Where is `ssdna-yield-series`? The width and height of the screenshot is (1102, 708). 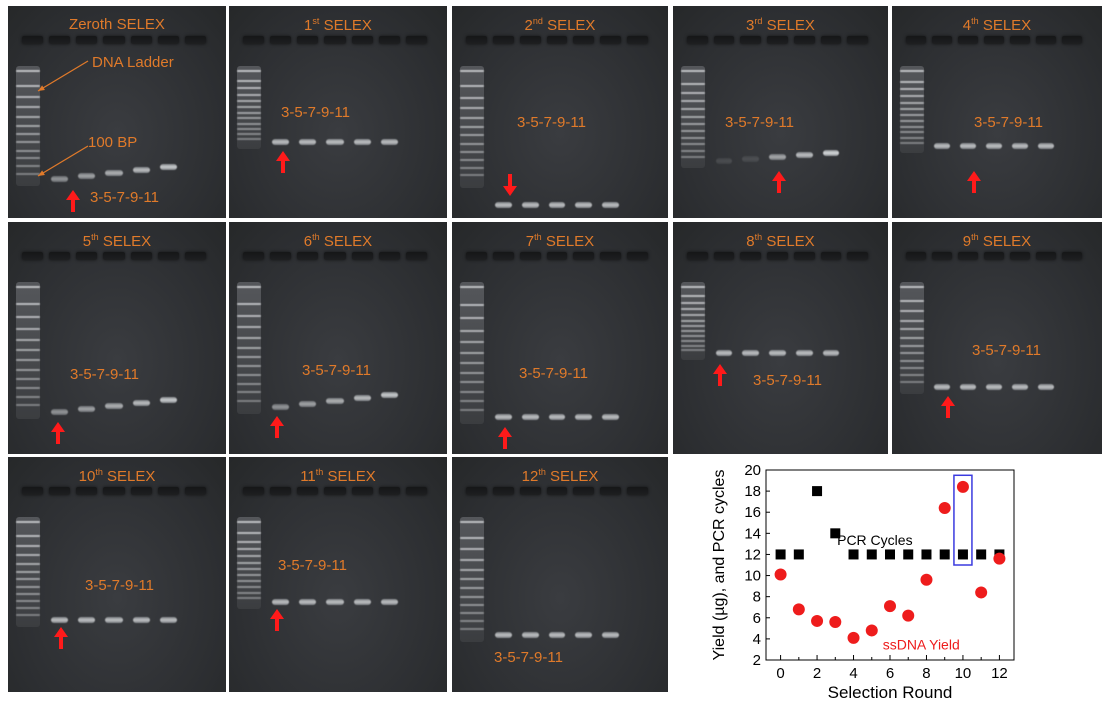 ssdna-yield-series is located at coordinates (890, 562).